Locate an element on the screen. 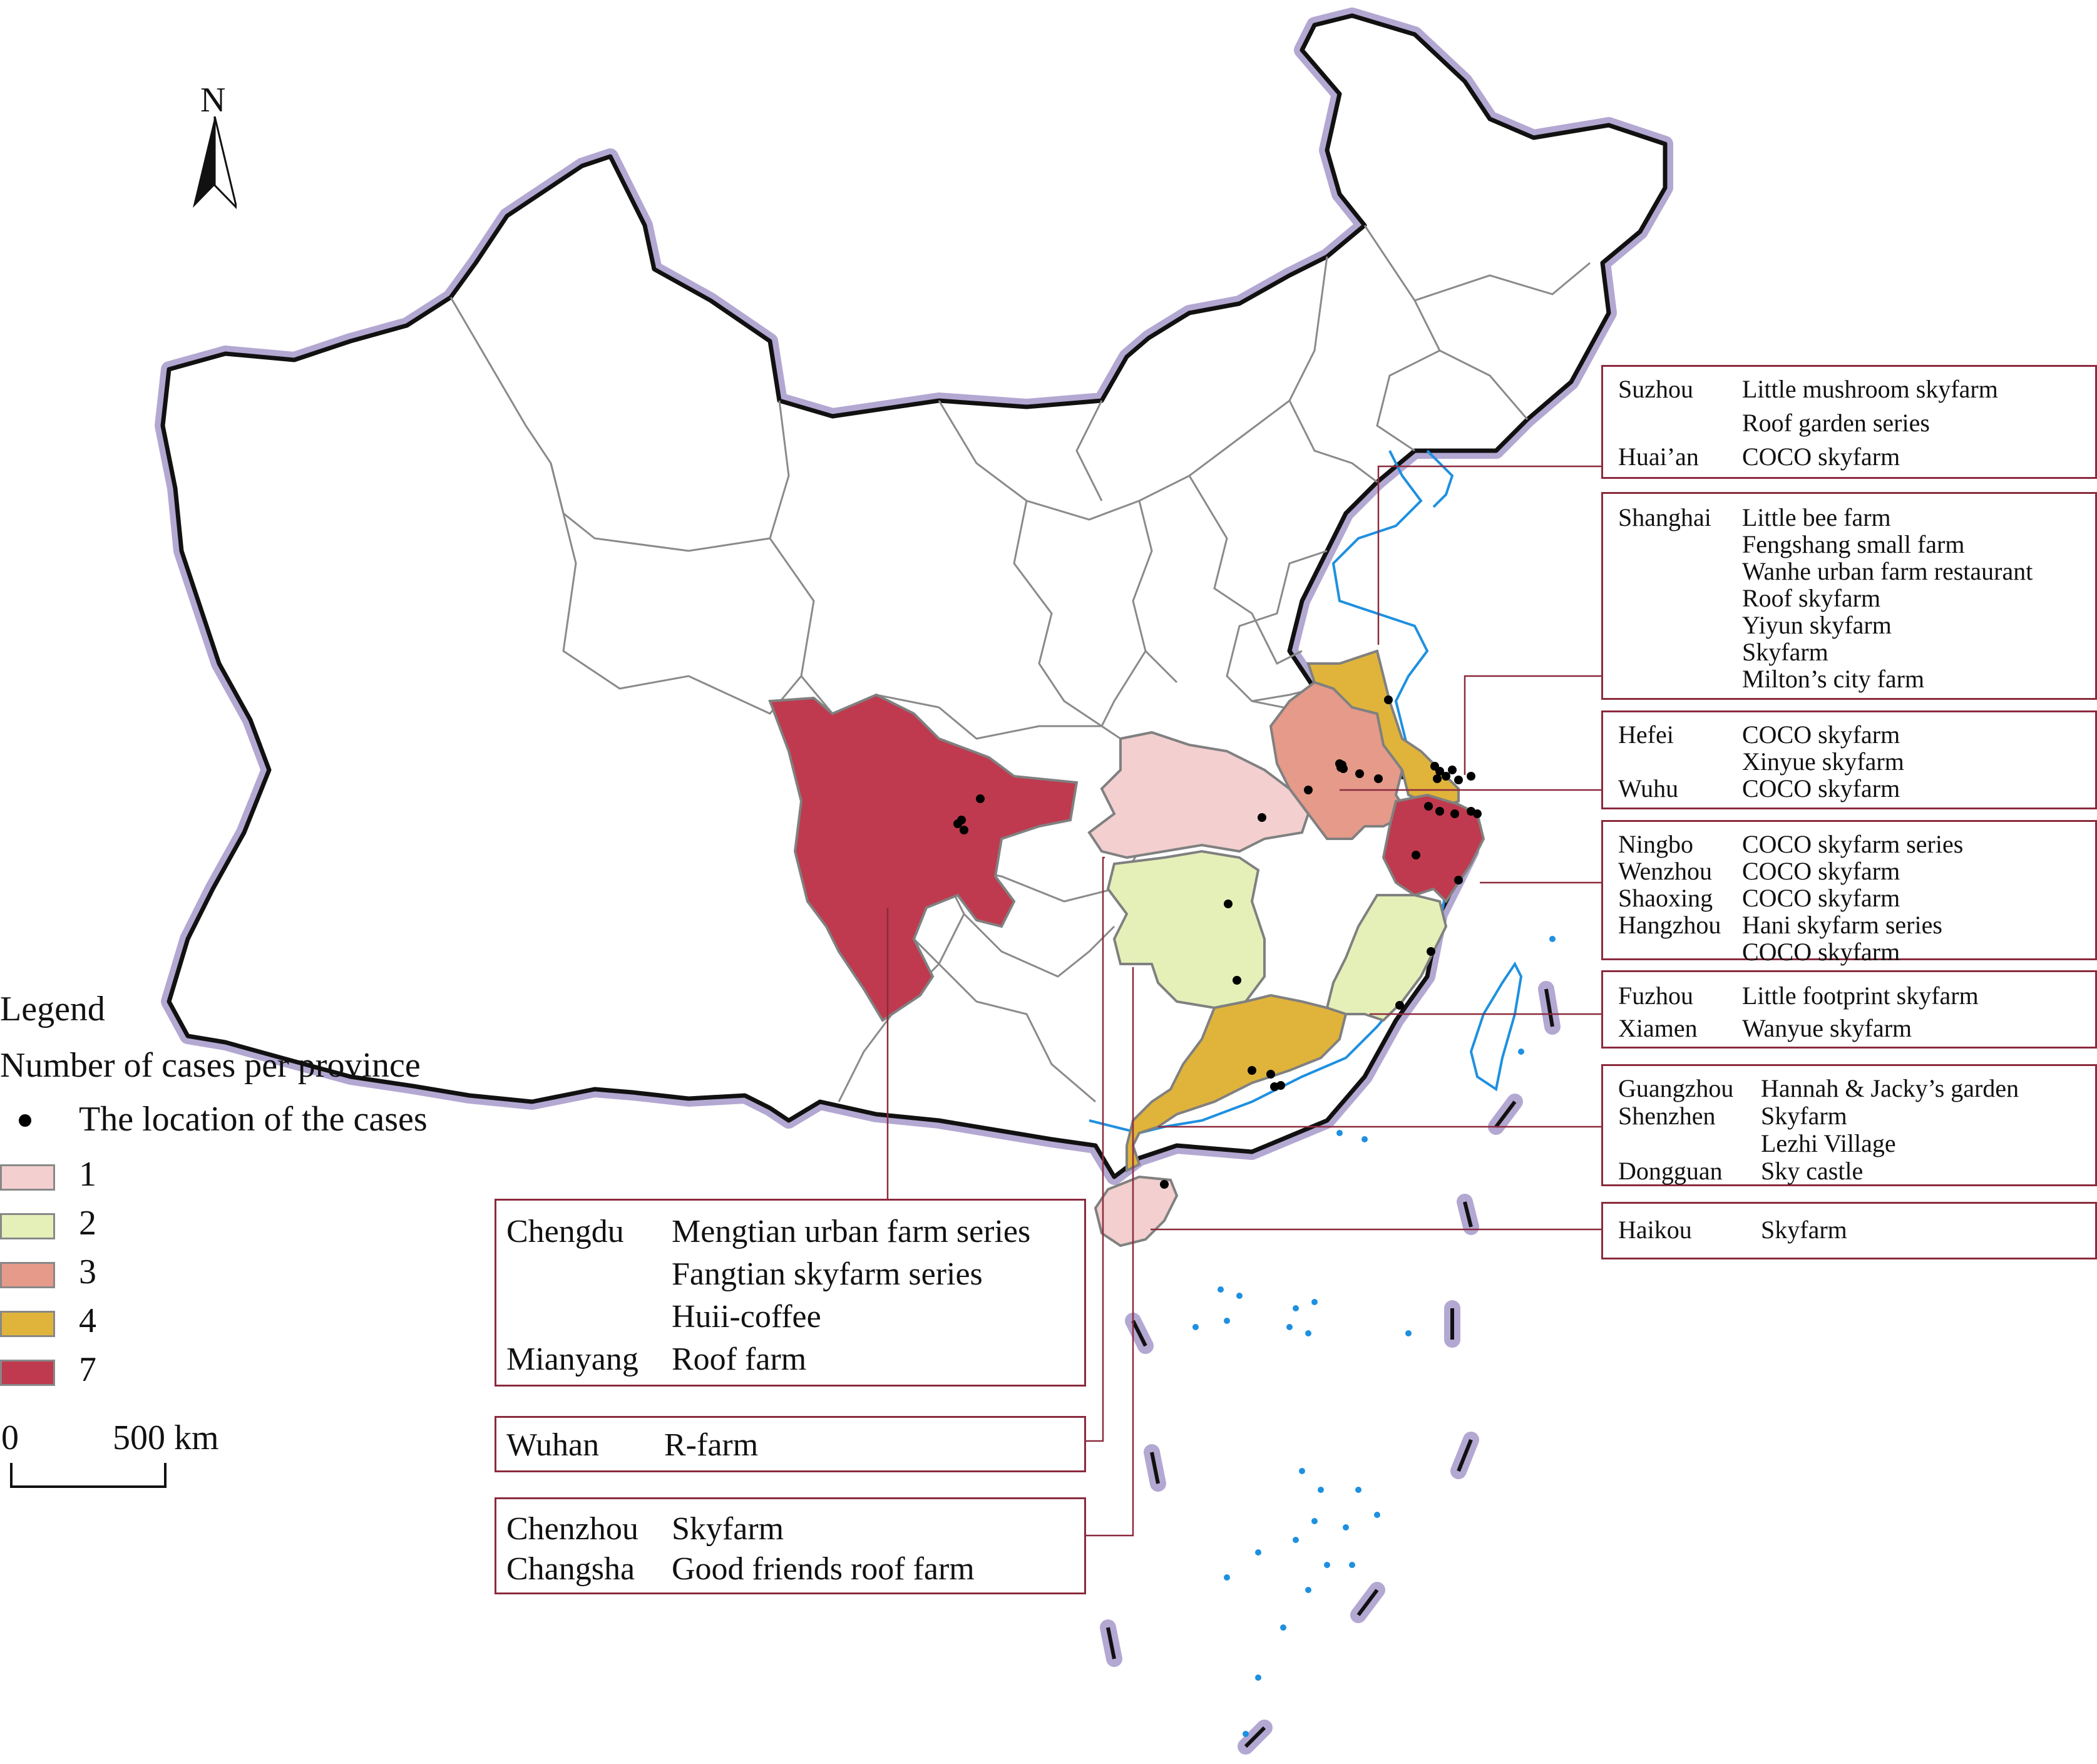 The image size is (2097, 1764). province-sichuan is located at coordinates (923, 857).